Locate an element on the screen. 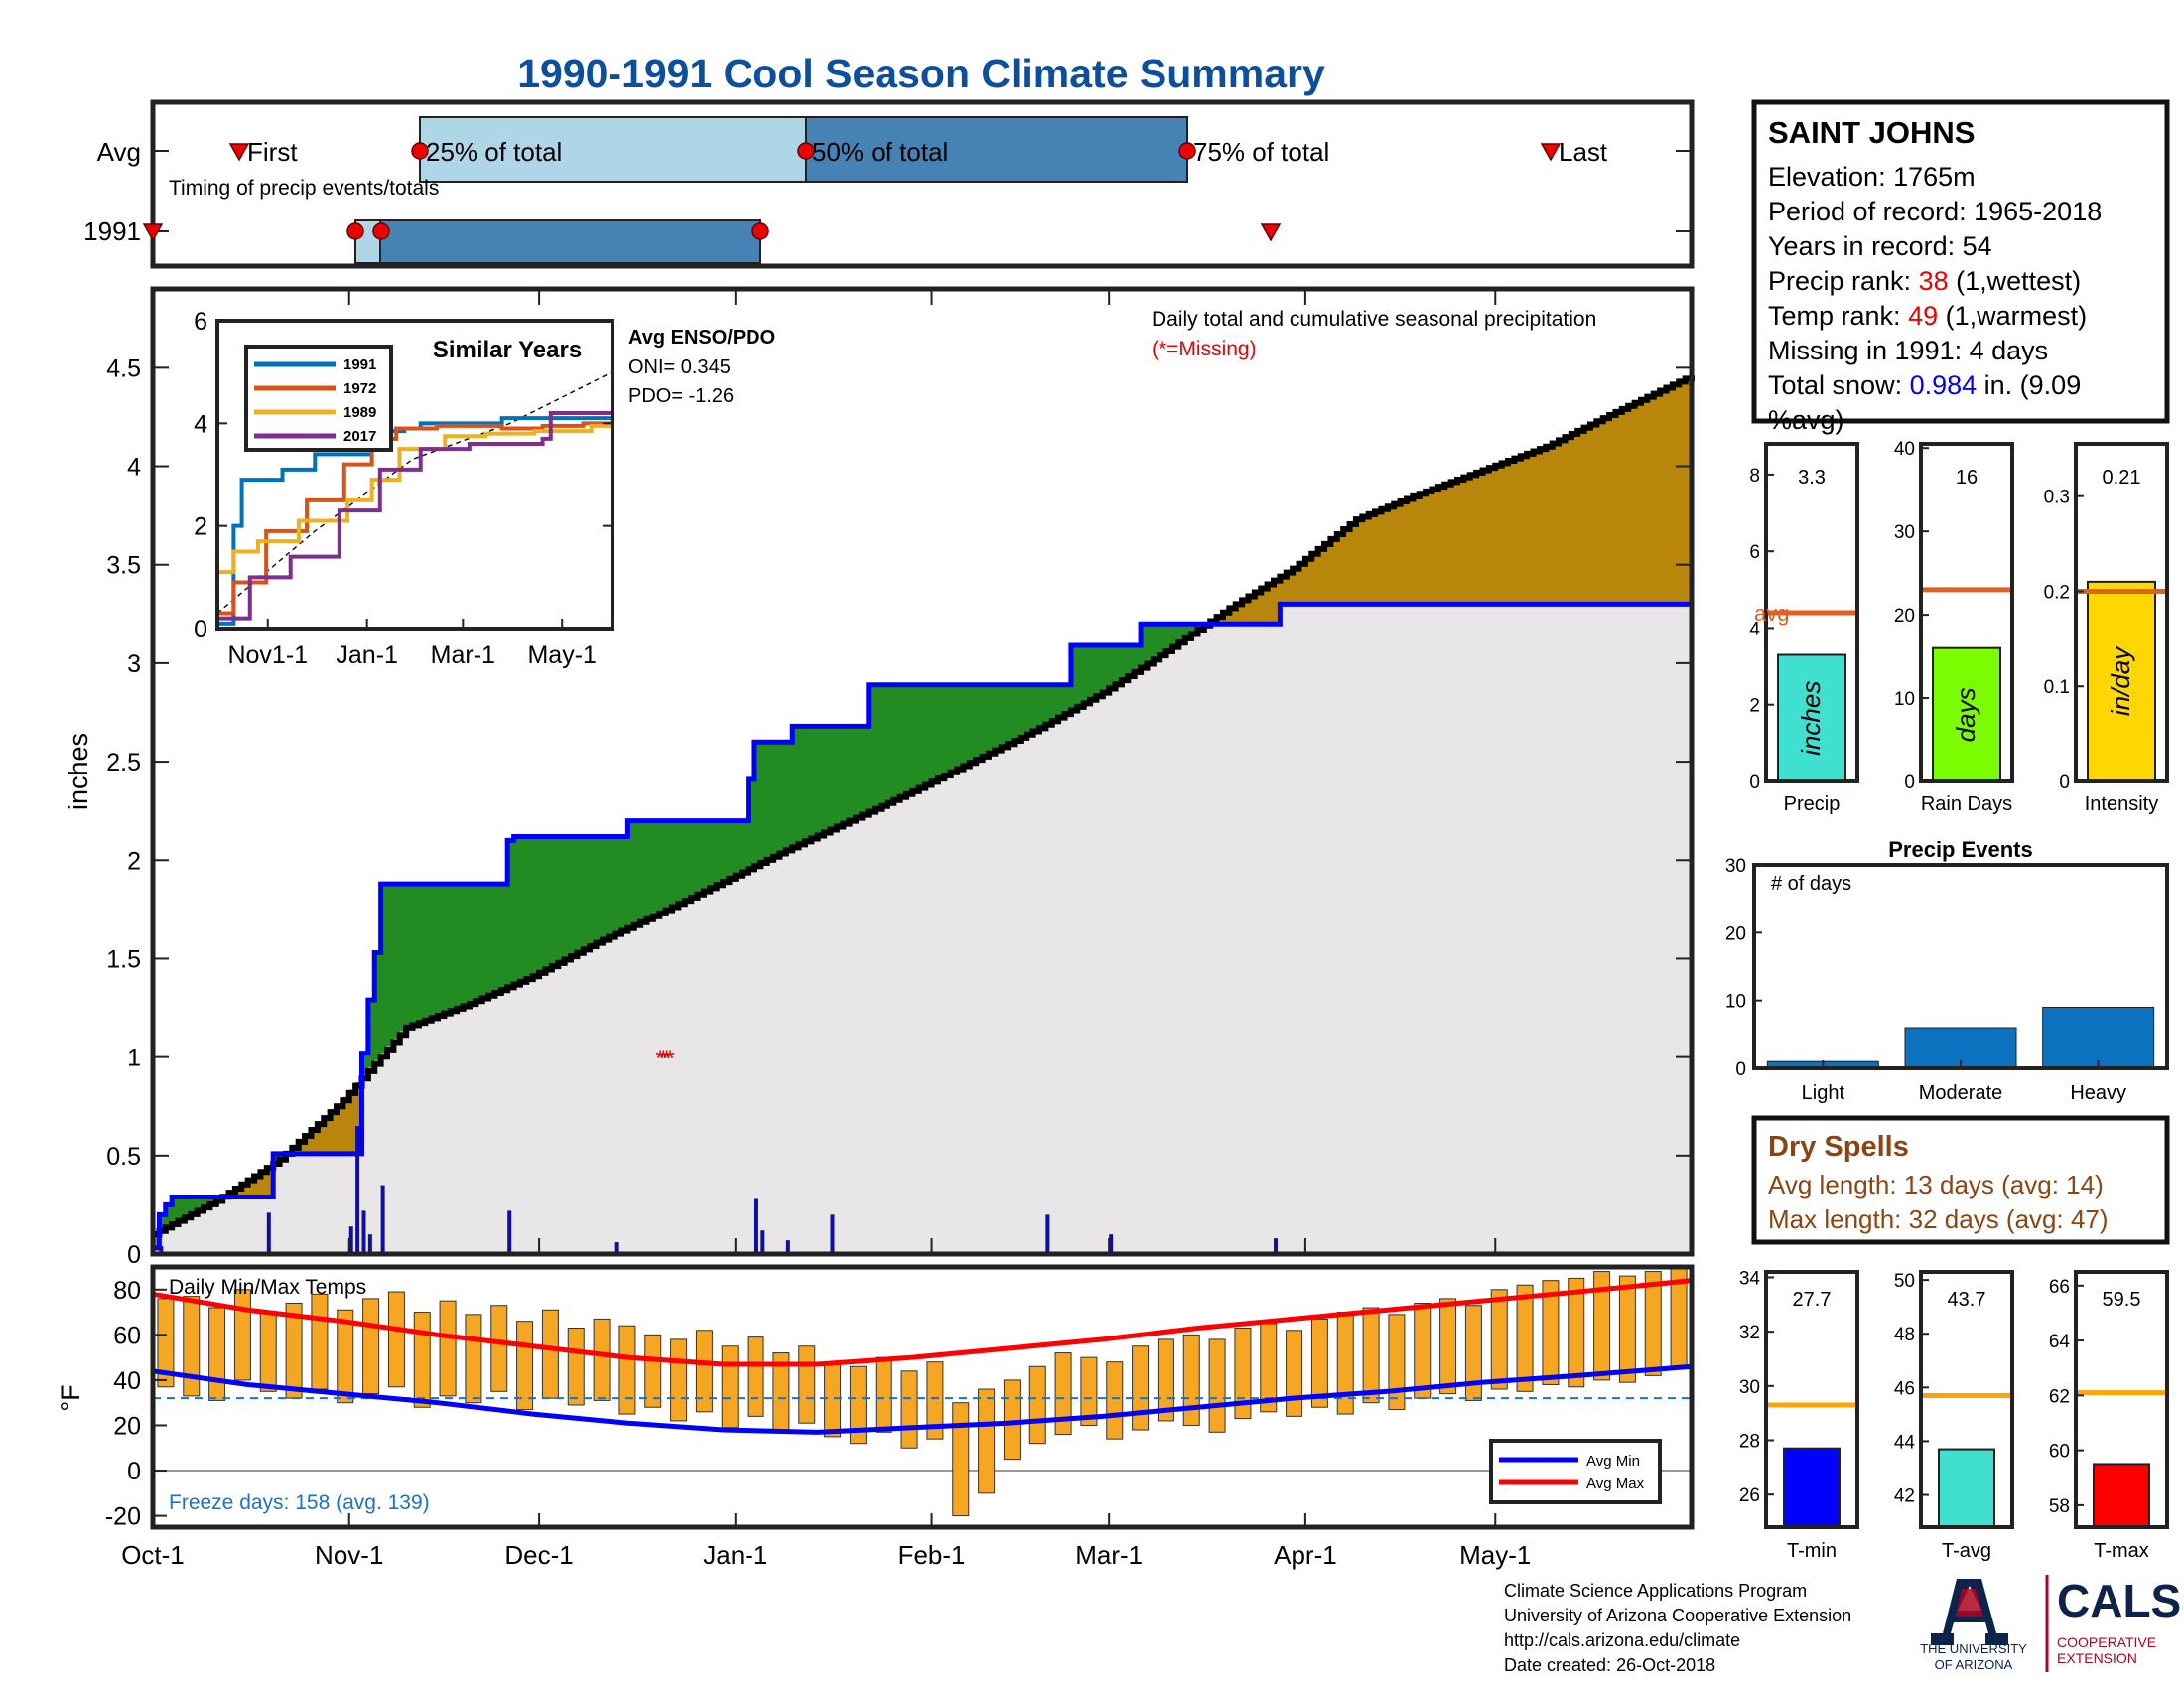 This screenshot has height=1688, width=2184. coop-line2: EXTENSION is located at coordinates (2097, 1658).